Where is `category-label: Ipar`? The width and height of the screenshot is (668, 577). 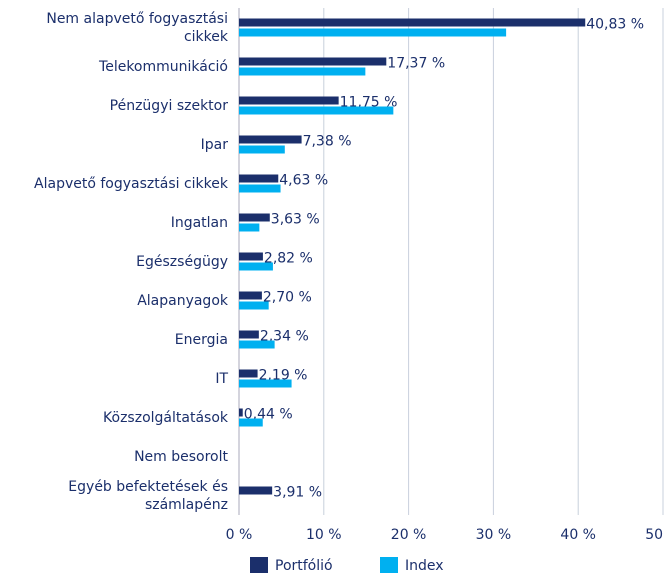
category-label: Ipar is located at coordinates (214, 144).